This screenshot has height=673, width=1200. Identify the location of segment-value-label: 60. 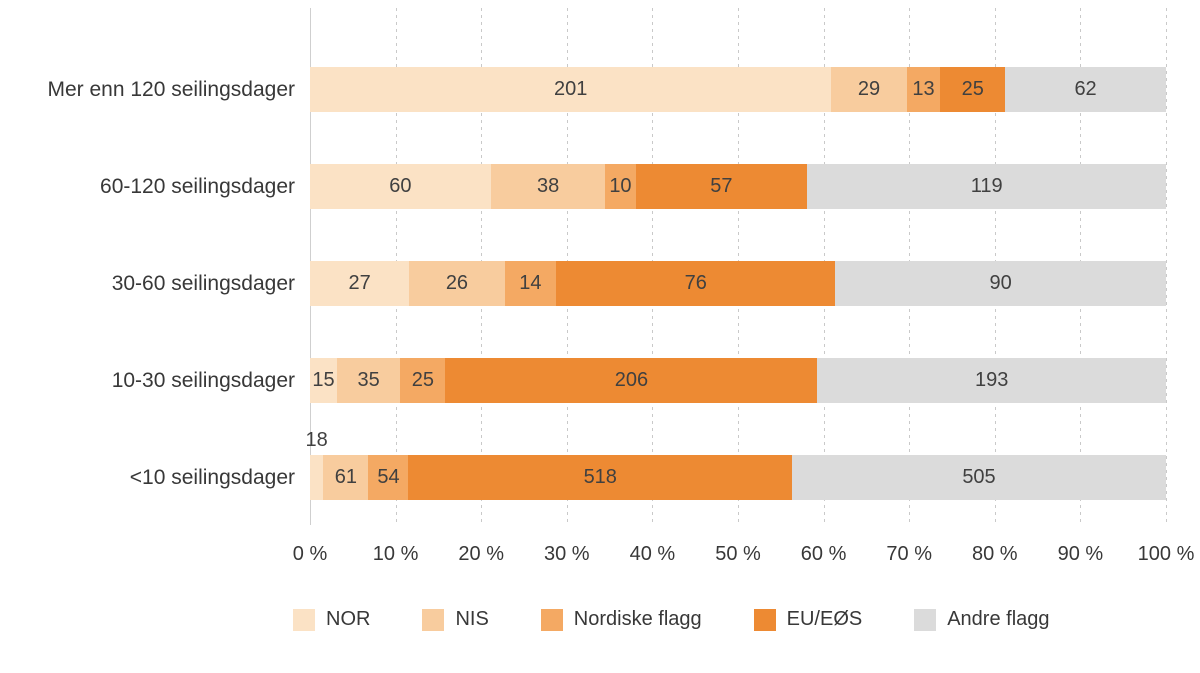
(400, 186).